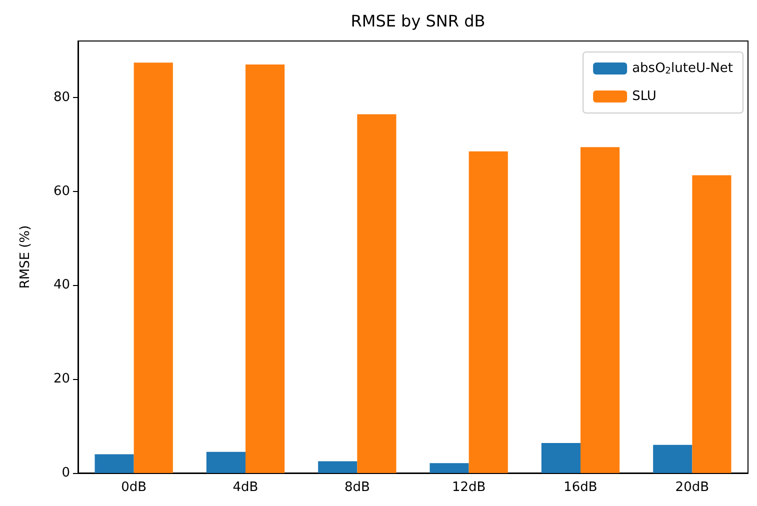 This screenshot has height=506, width=757. Describe the element at coordinates (61, 191) in the screenshot. I see `y-tick-label: 60` at that location.